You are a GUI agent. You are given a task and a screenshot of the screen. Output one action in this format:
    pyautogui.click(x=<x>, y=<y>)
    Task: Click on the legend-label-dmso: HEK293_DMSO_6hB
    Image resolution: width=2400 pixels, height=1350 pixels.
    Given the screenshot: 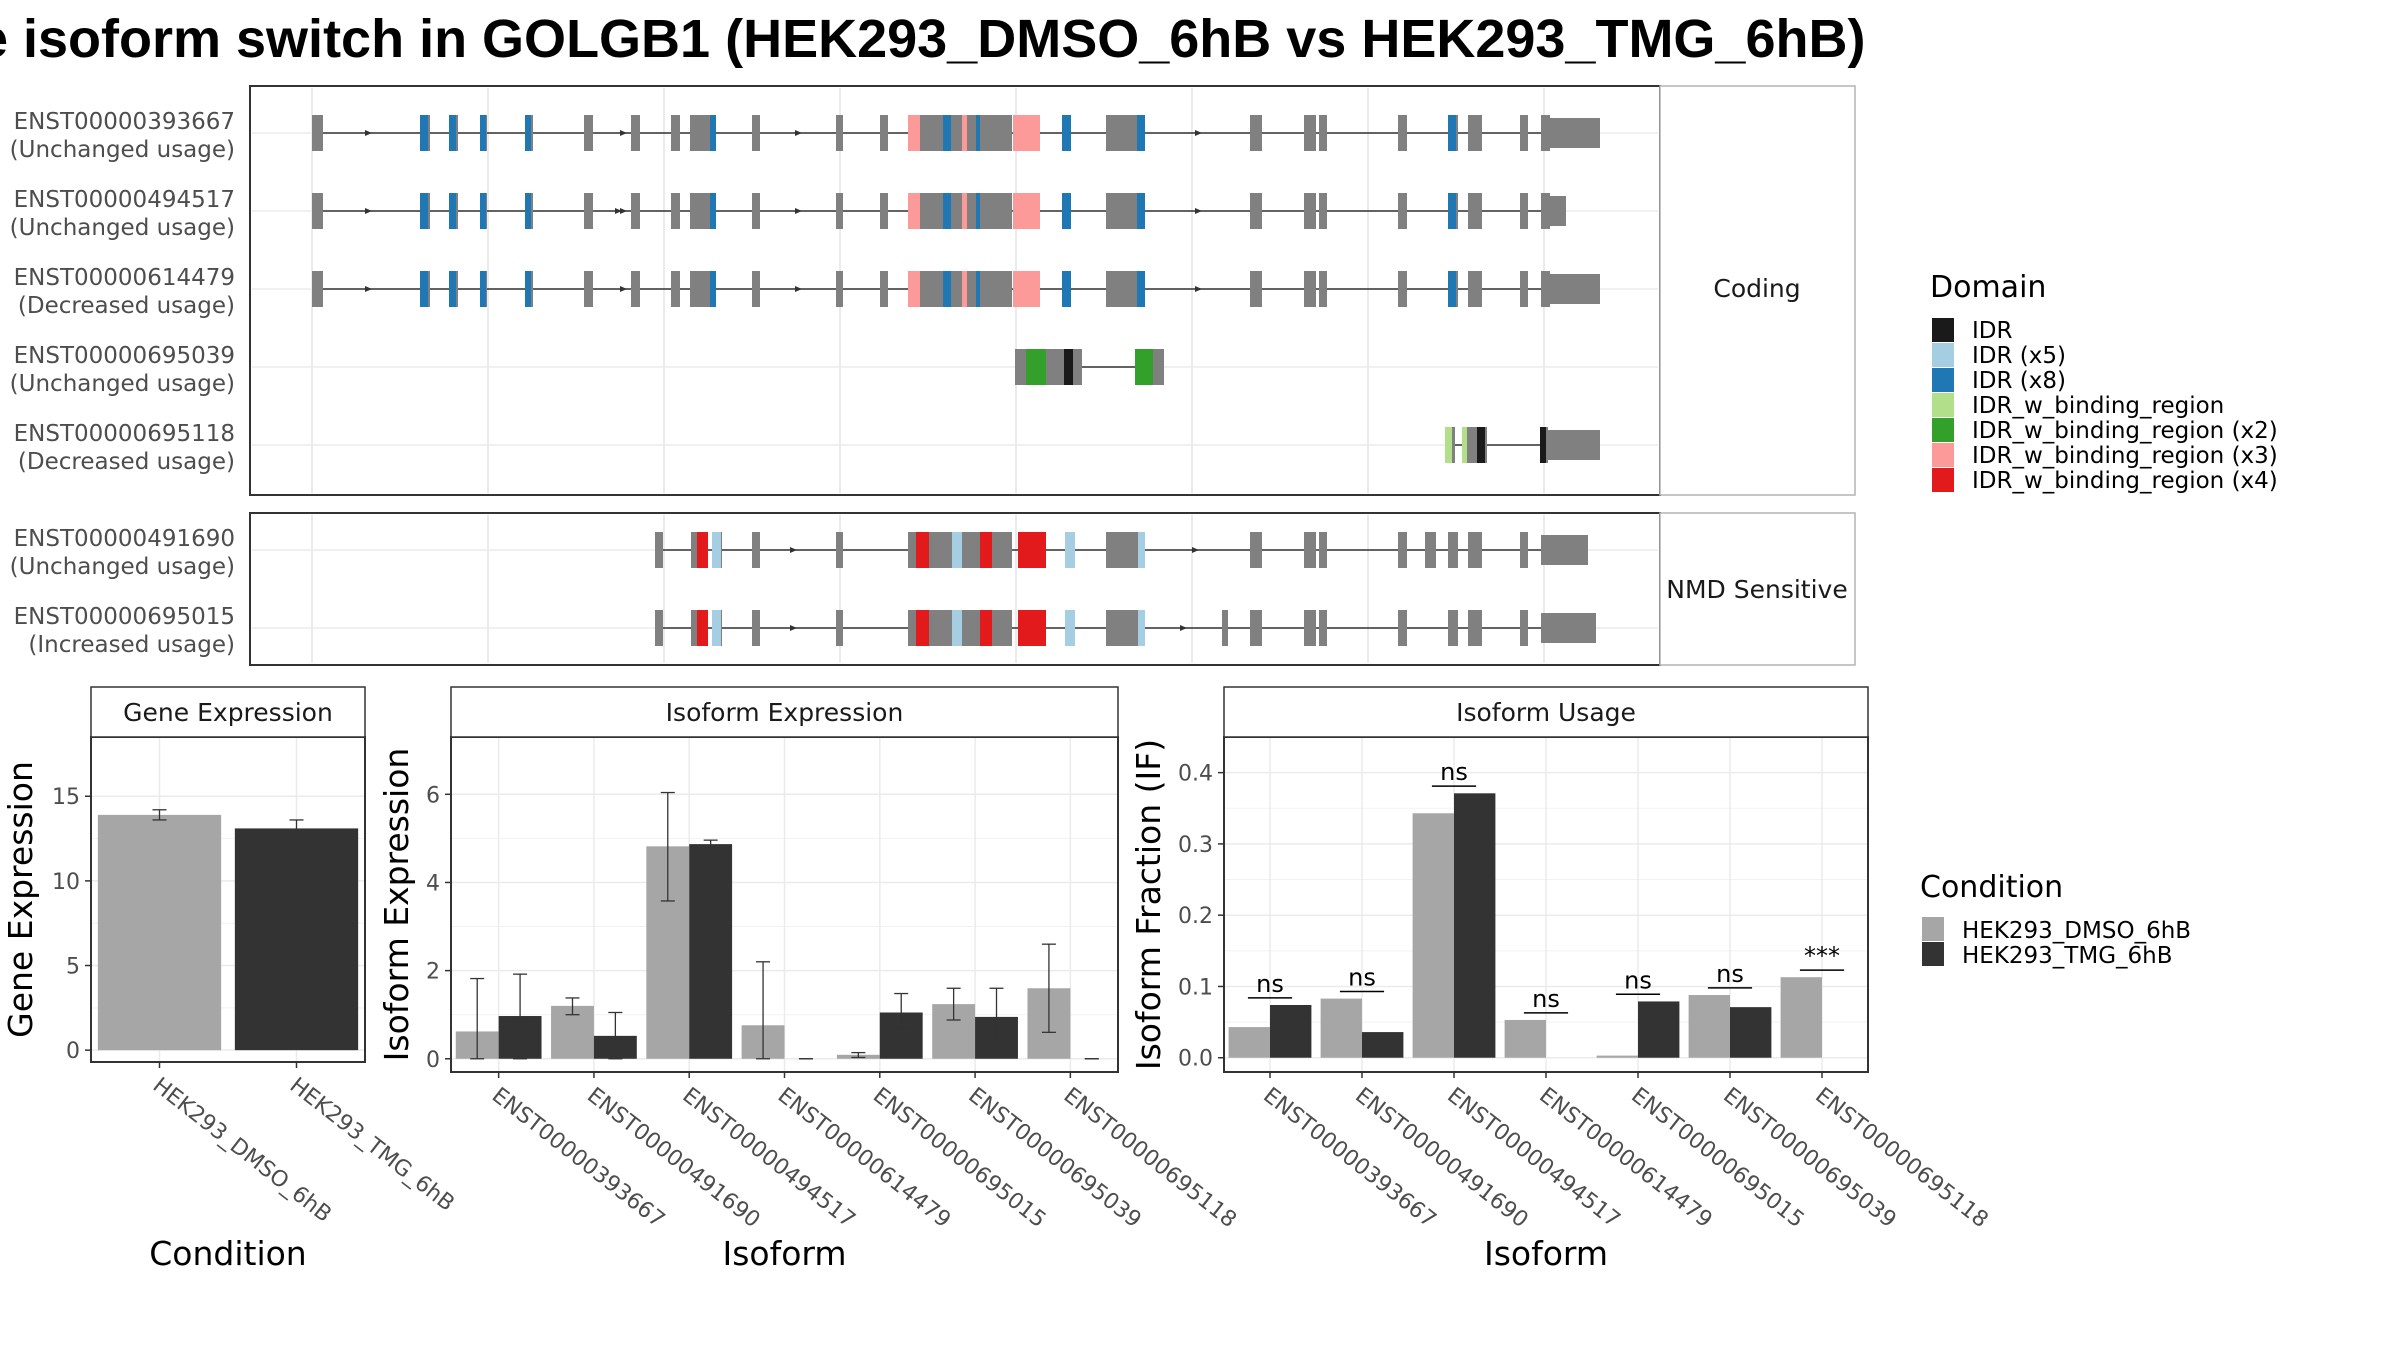 What is the action you would take?
    pyautogui.click(x=2076, y=931)
    